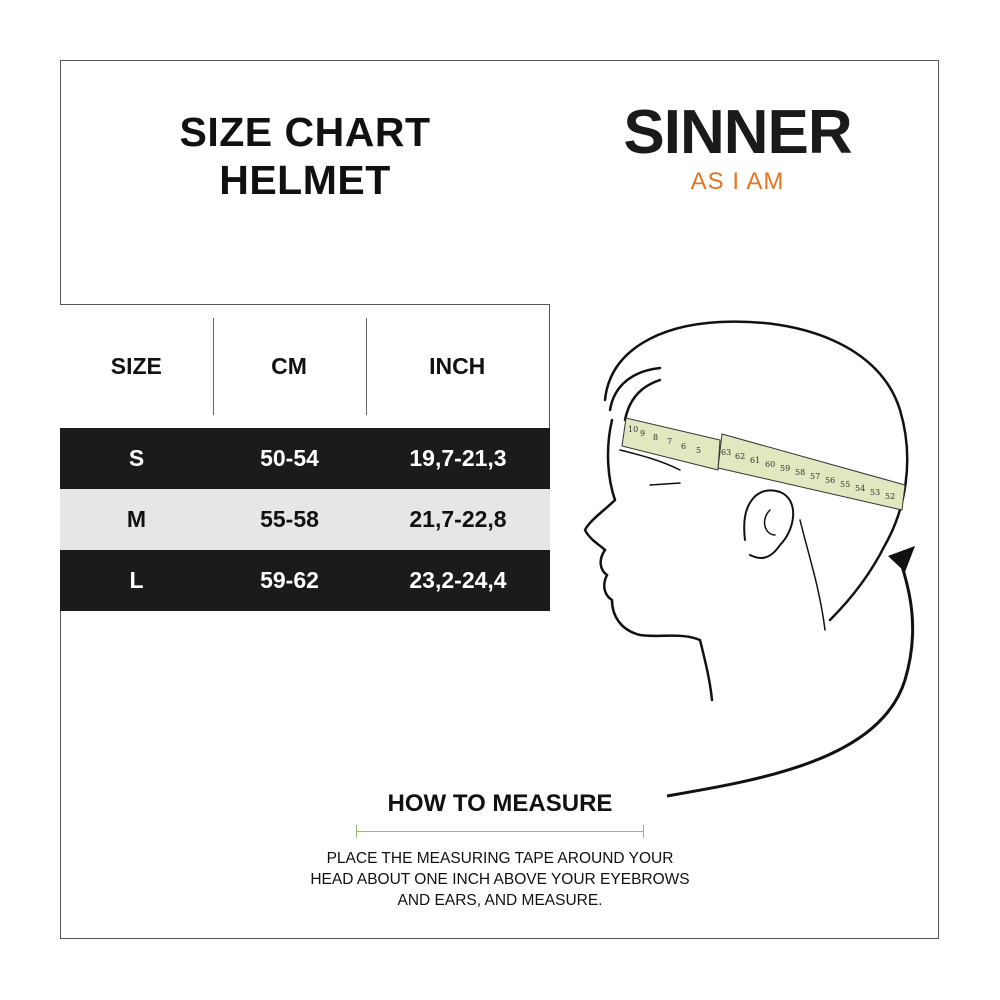 This screenshot has width=1000, height=1000. Describe the element at coordinates (669, 441) in the screenshot. I see `tape-number: 7` at that location.